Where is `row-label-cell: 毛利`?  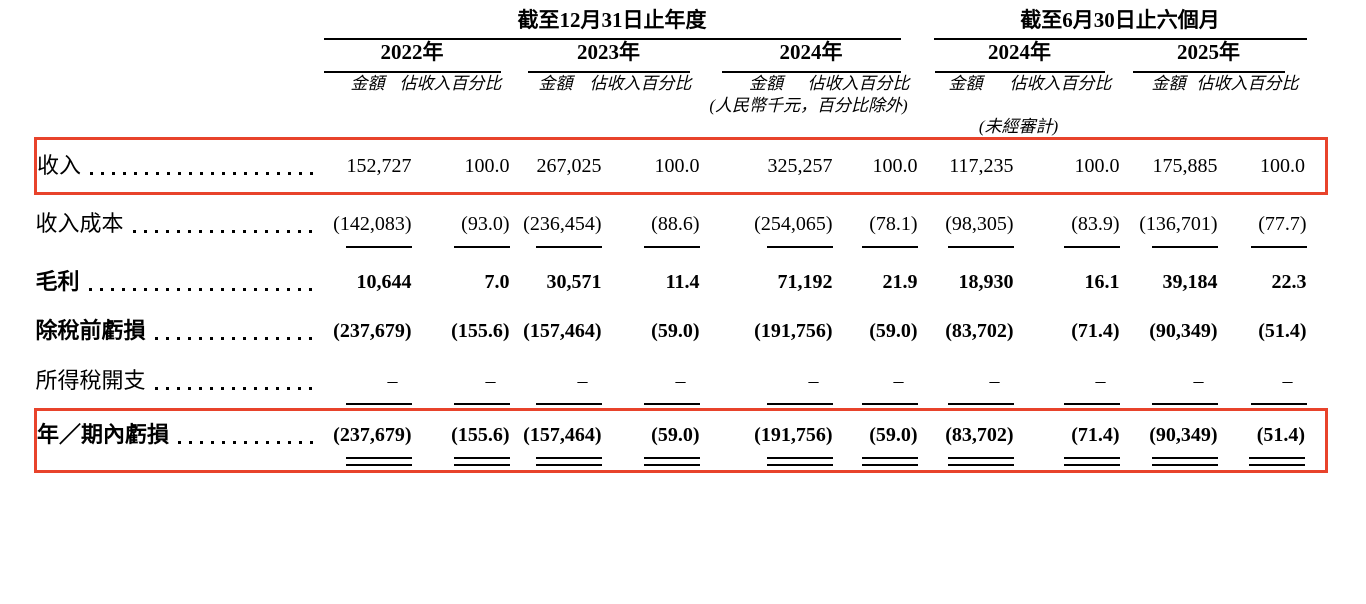
row-label-cell: 毛利 is located at coordinates (180, 278).